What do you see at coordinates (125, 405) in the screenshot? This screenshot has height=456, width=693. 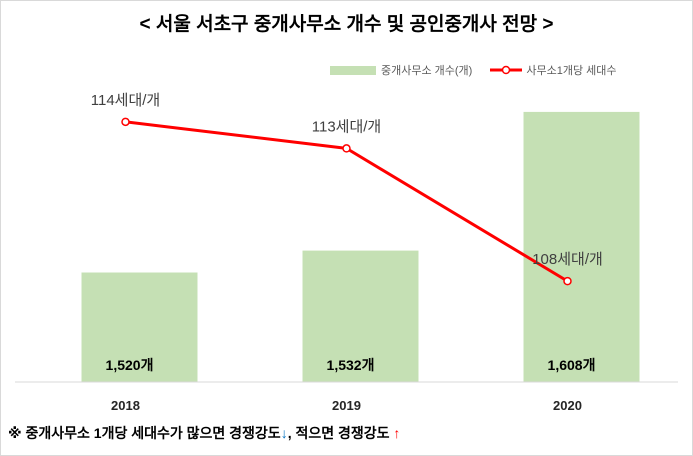 I see `x-tick-label-2018: 2018` at bounding box center [125, 405].